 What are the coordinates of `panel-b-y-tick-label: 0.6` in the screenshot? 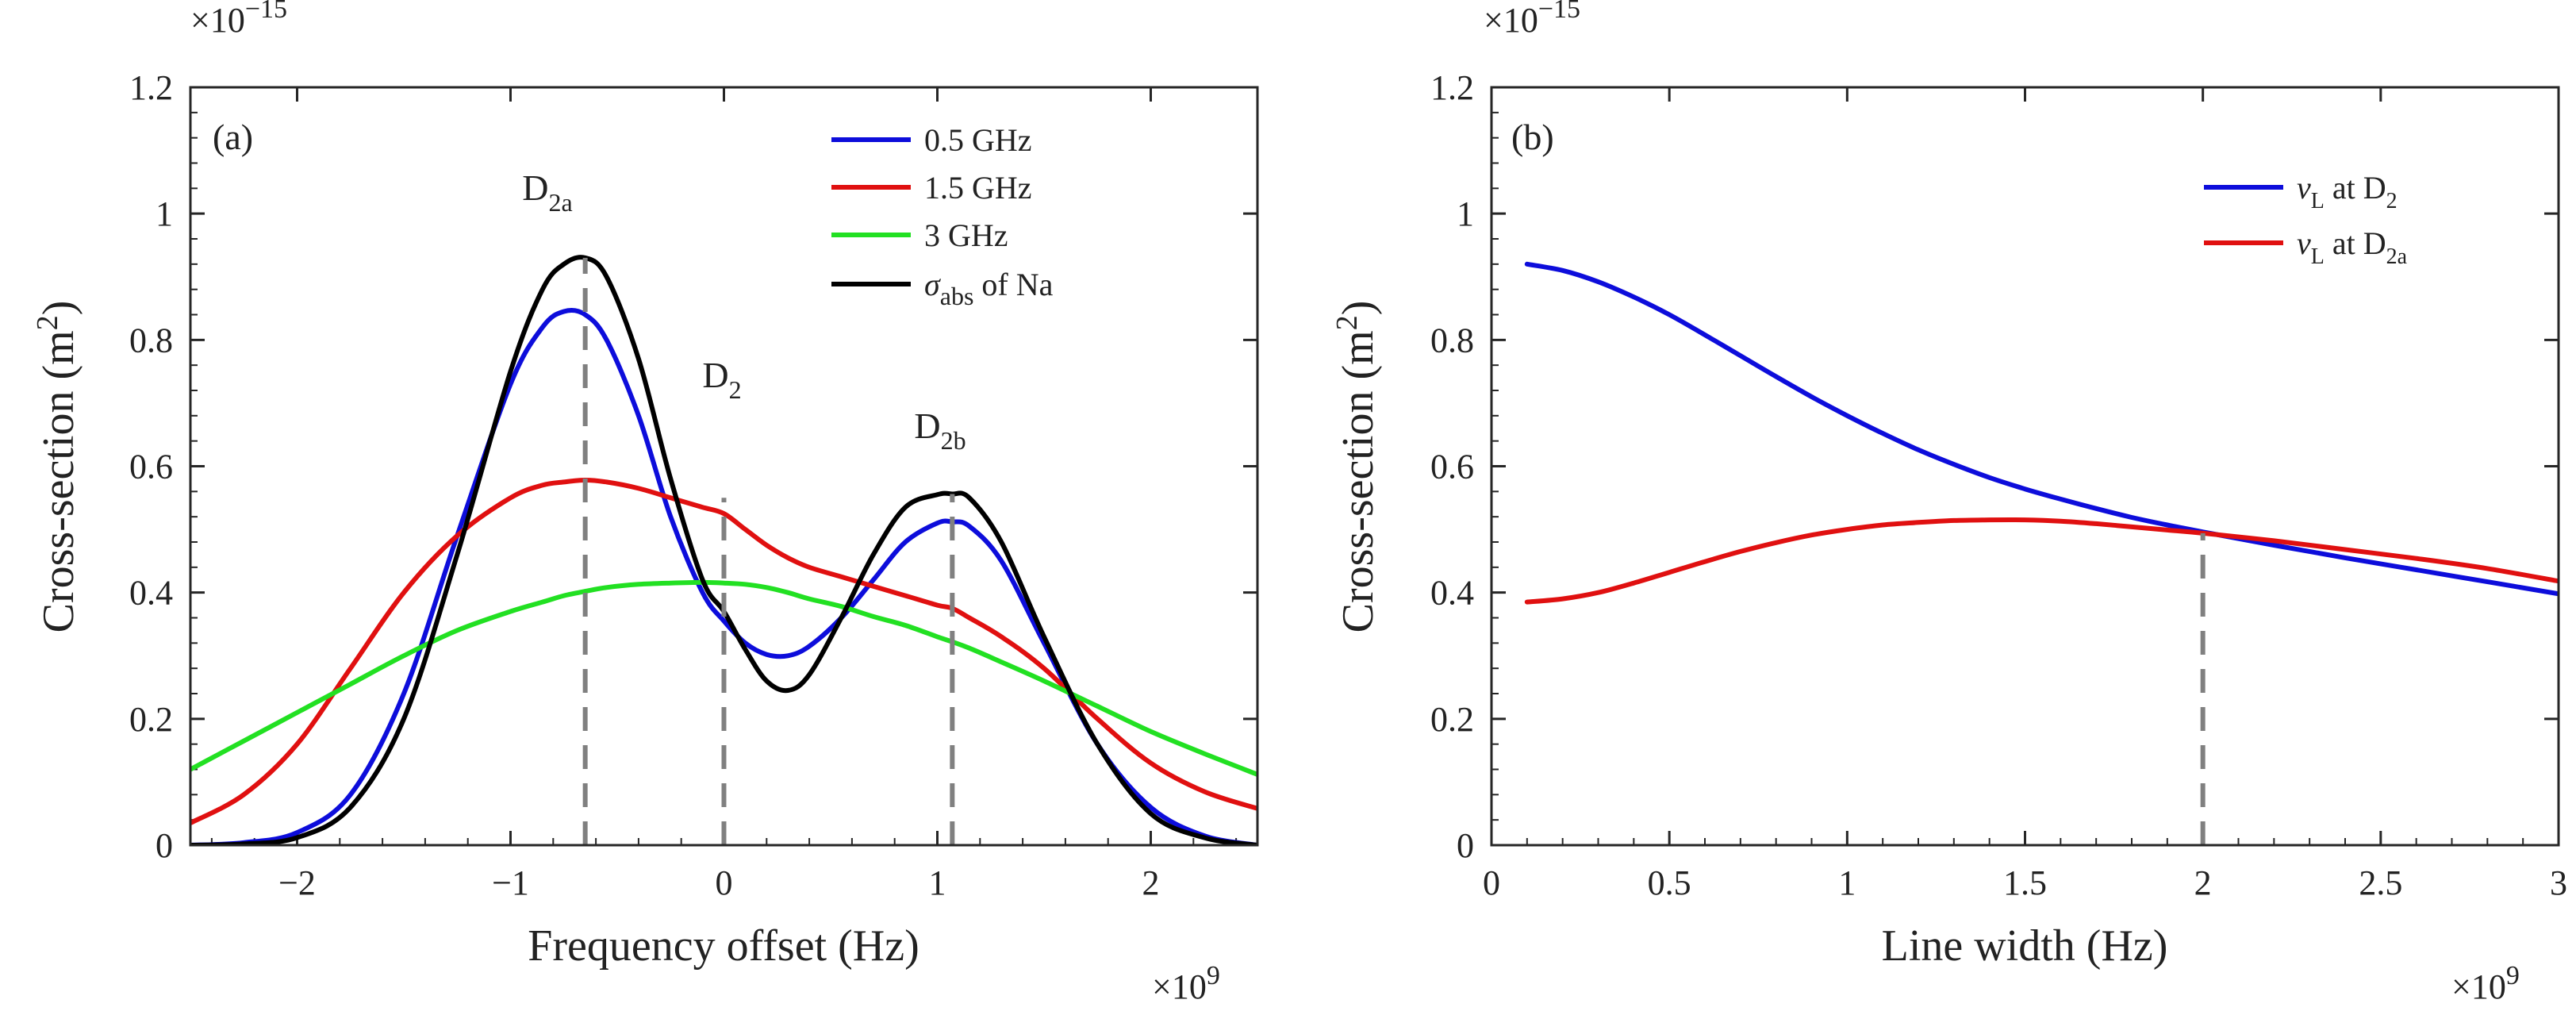 It's located at (1452, 467).